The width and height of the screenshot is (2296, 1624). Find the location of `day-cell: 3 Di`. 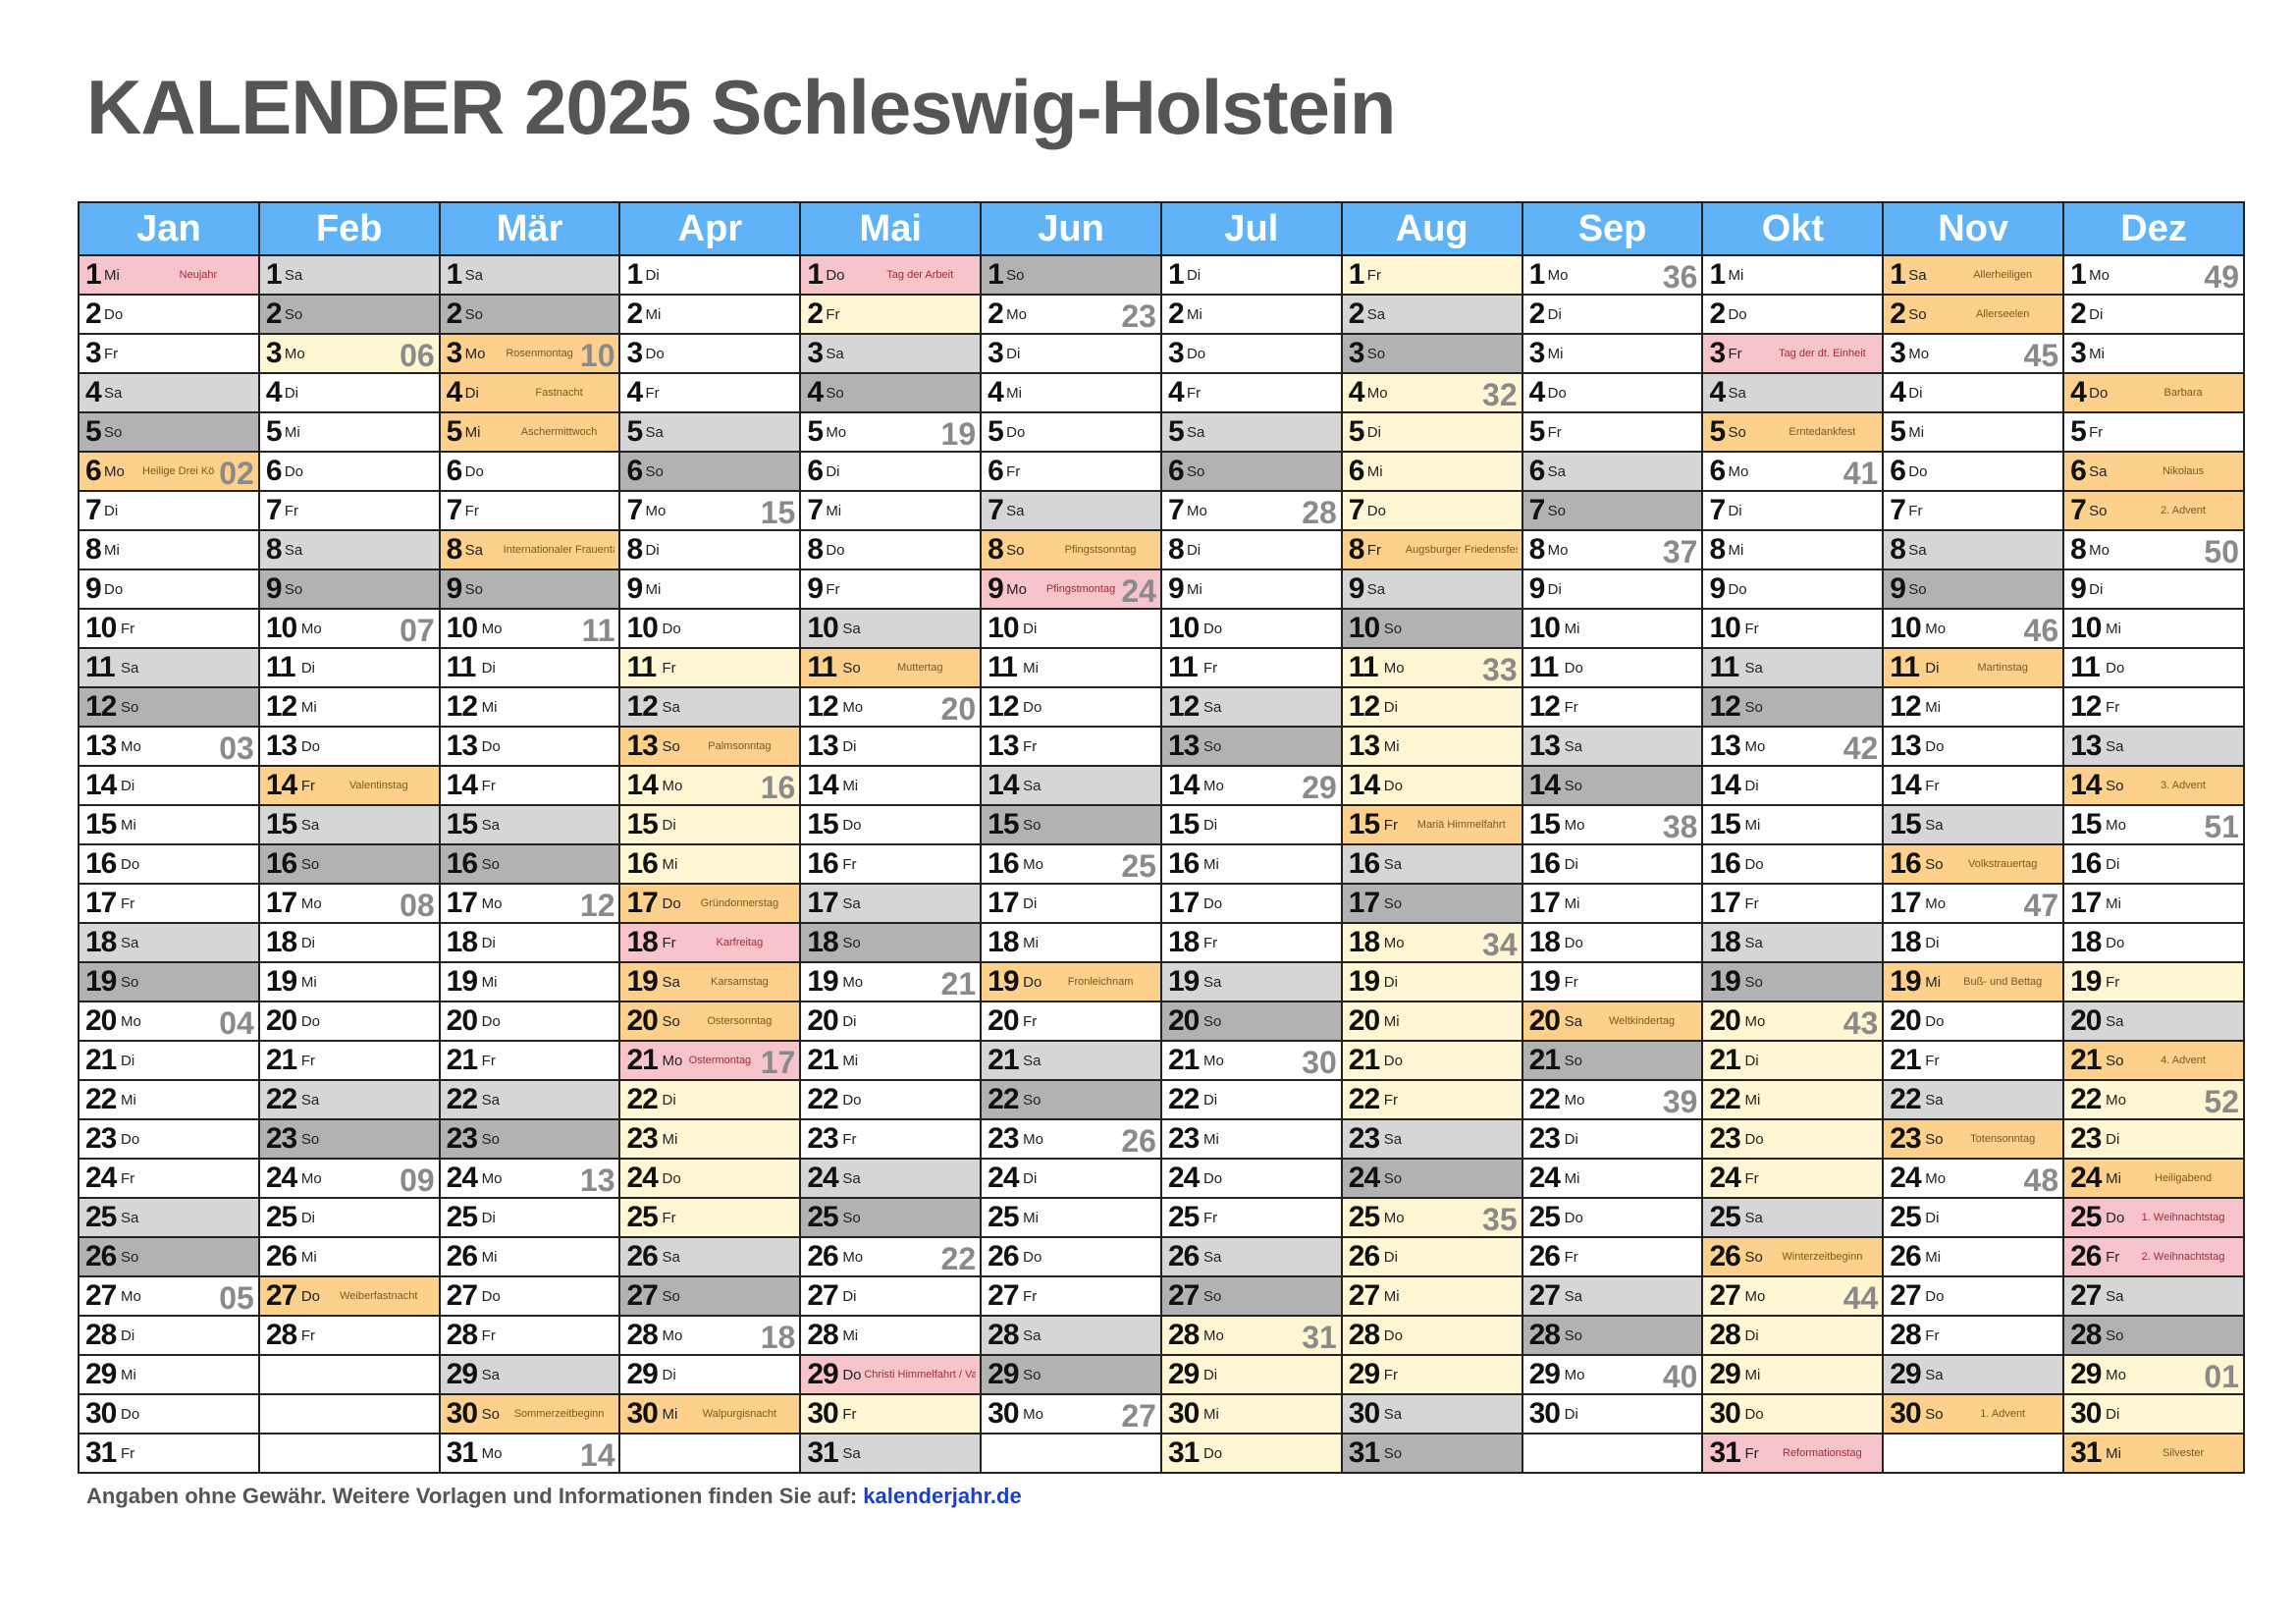

day-cell: 3 Di is located at coordinates (1071, 353).